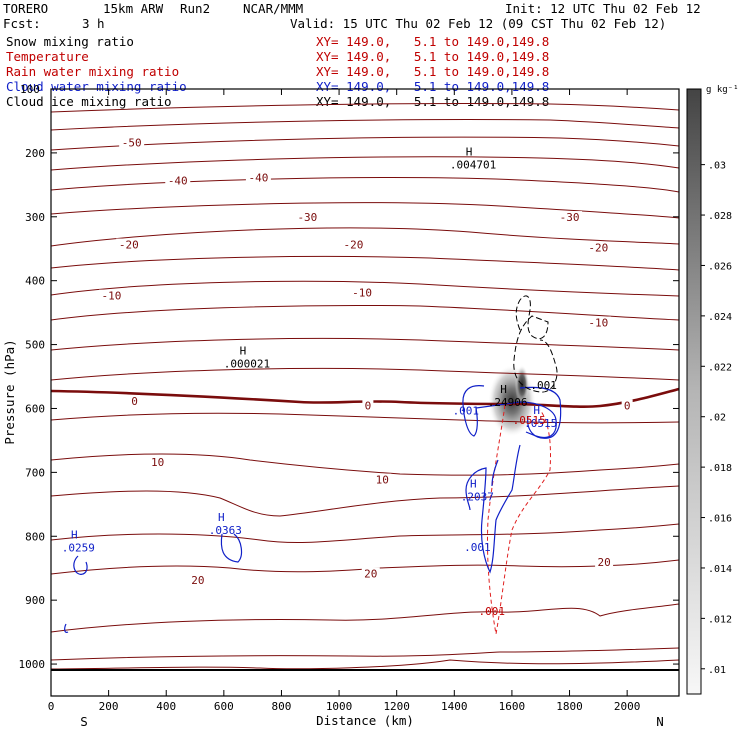 Image resolution: width=740 pixels, height=740 pixels. I want to click on colorbar-tick-label: .02, so click(717, 418).